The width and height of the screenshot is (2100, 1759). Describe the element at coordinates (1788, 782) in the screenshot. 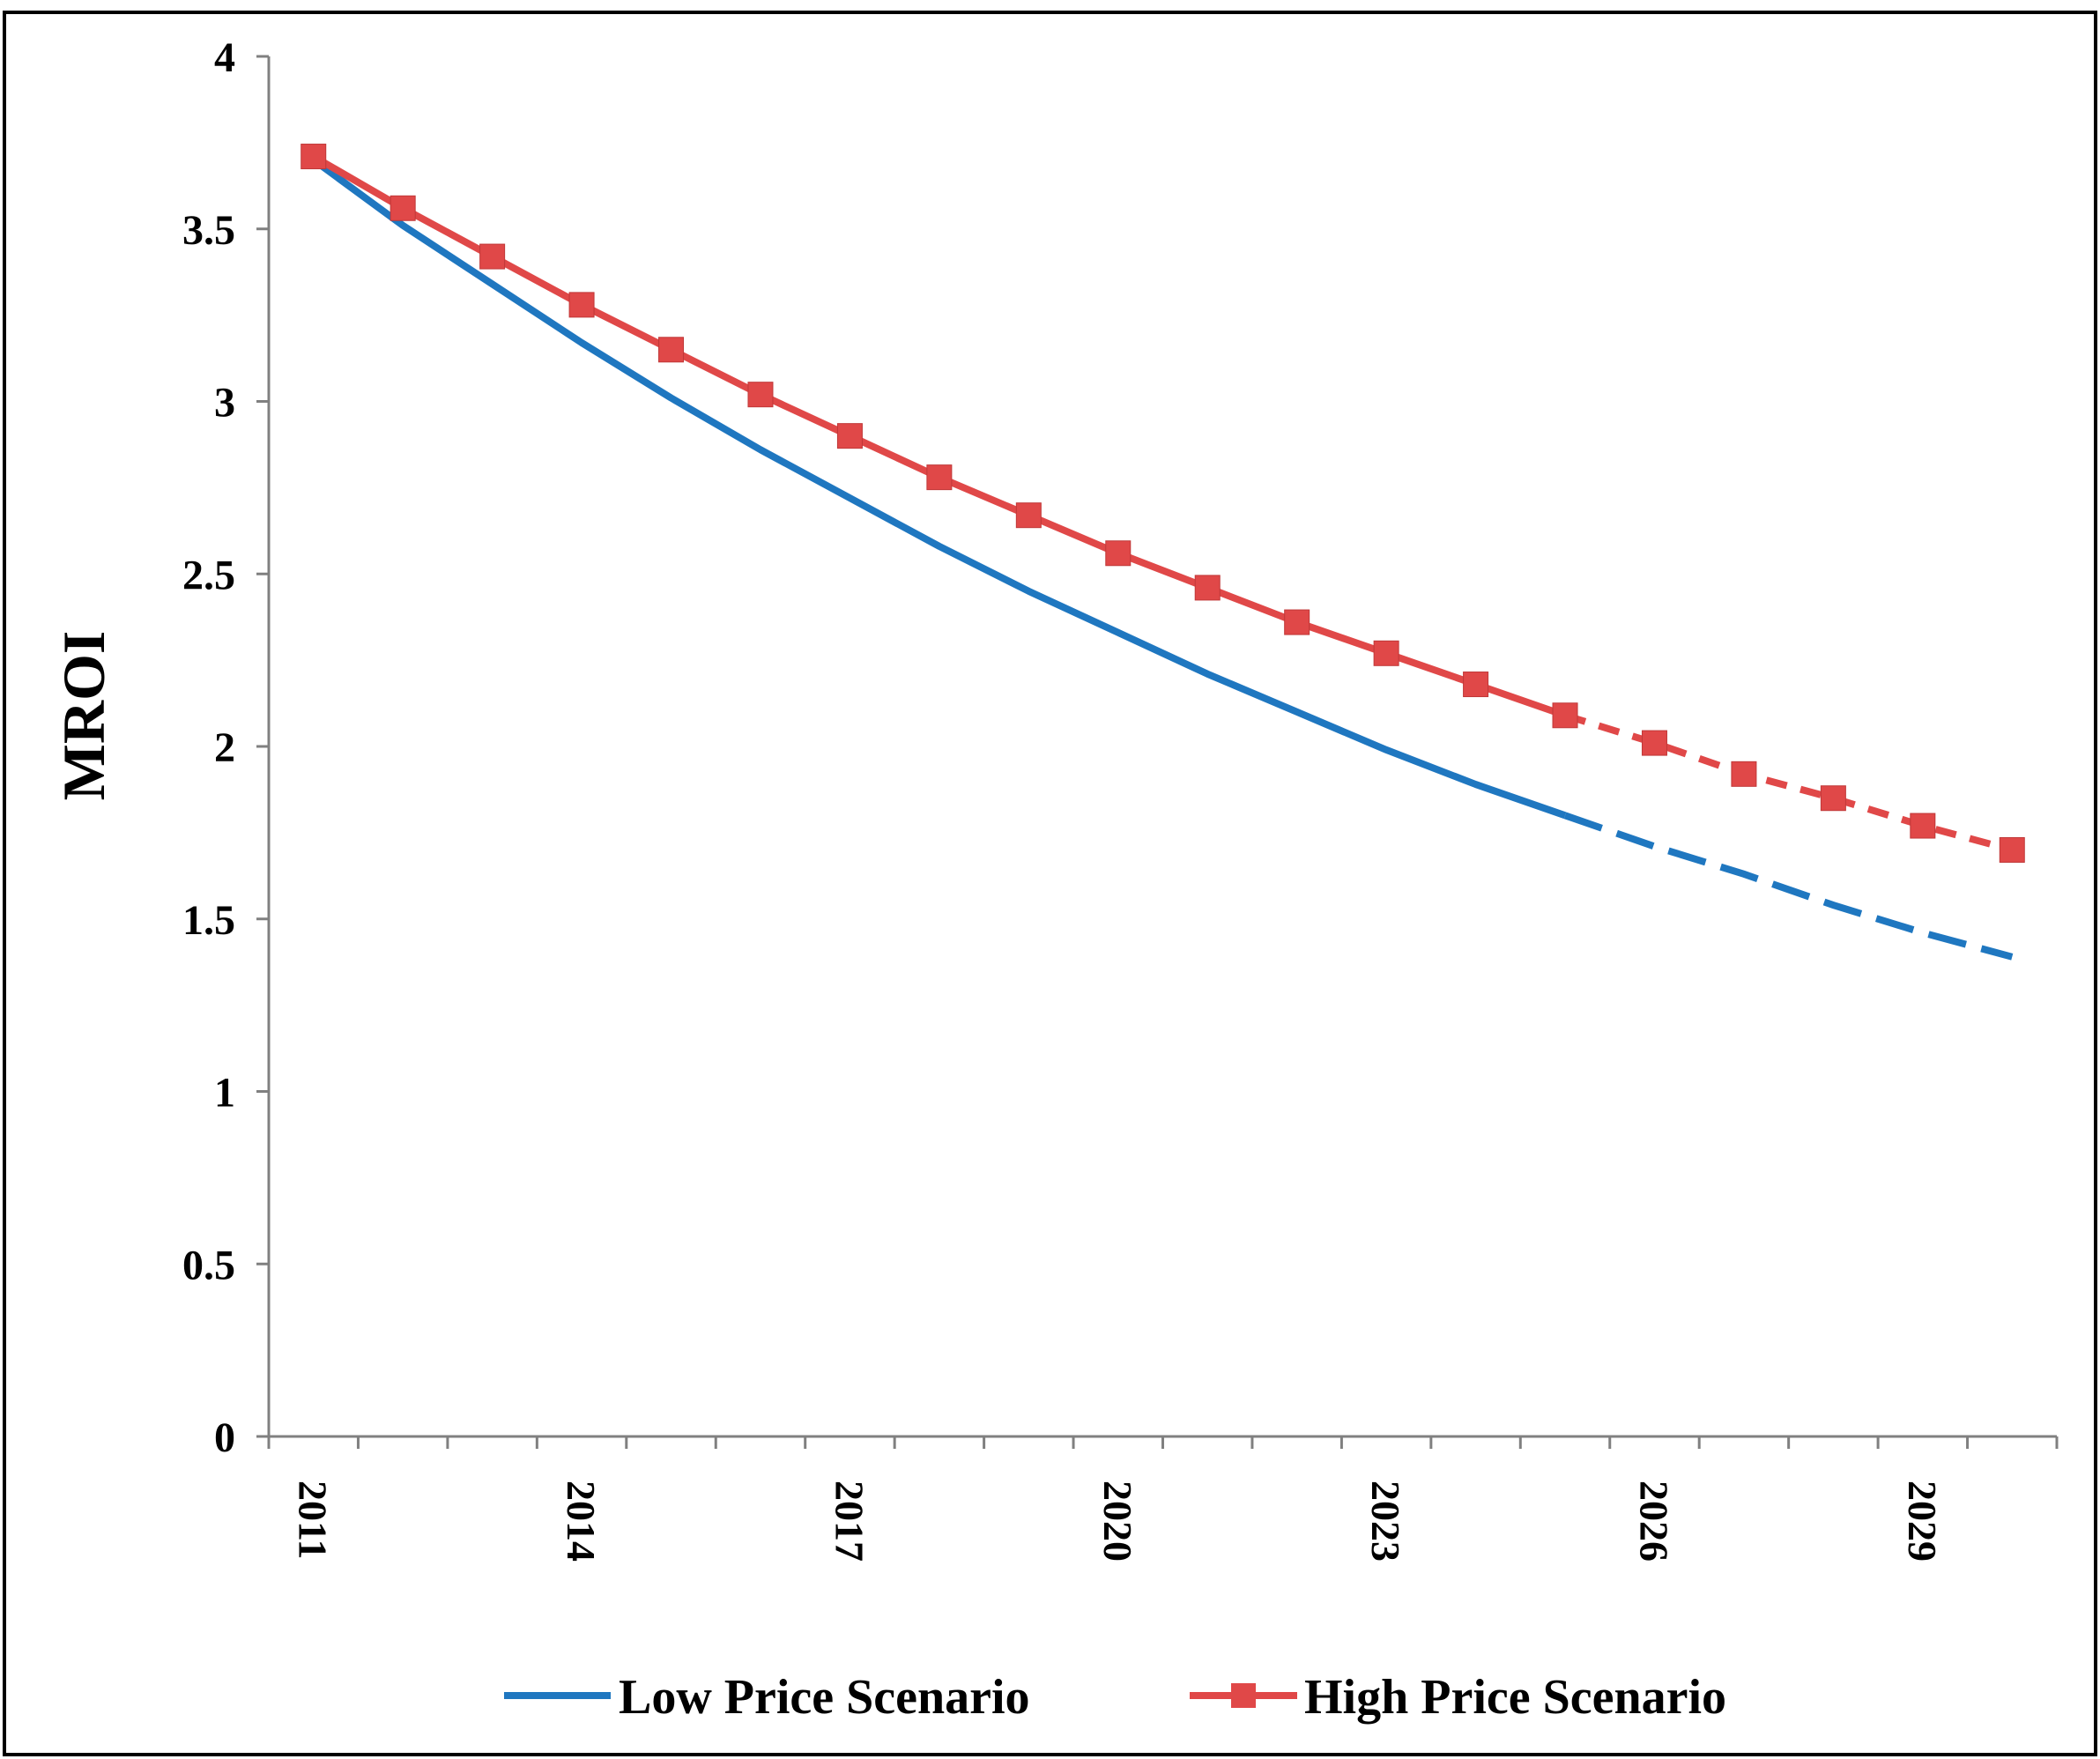

I see `series-high-projection-line` at that location.